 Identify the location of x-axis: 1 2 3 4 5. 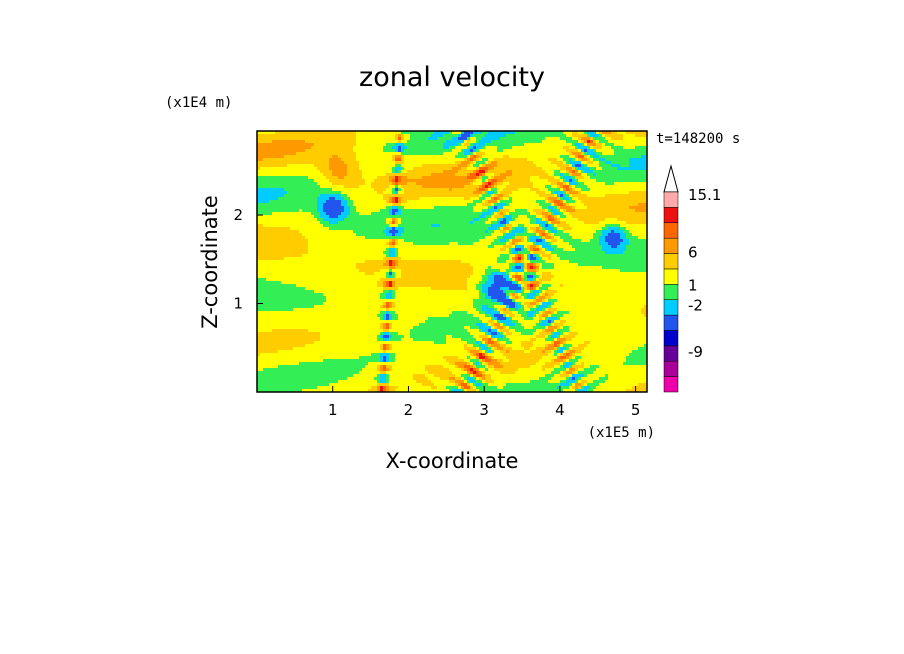
(484, 402).